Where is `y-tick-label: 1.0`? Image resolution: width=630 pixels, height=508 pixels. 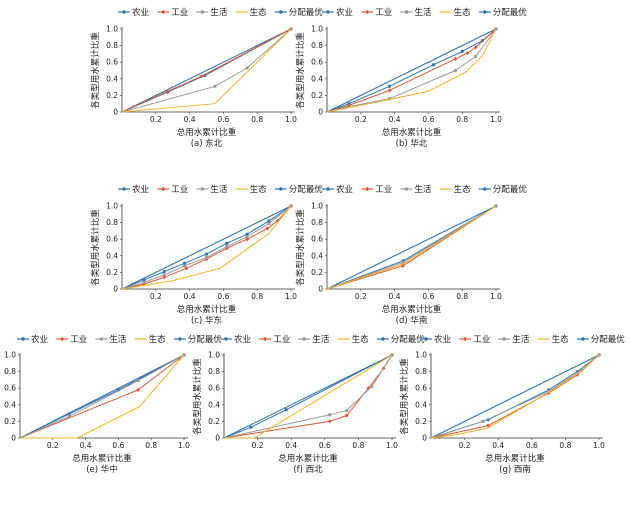 y-tick-label: 1.0 is located at coordinates (317, 206).